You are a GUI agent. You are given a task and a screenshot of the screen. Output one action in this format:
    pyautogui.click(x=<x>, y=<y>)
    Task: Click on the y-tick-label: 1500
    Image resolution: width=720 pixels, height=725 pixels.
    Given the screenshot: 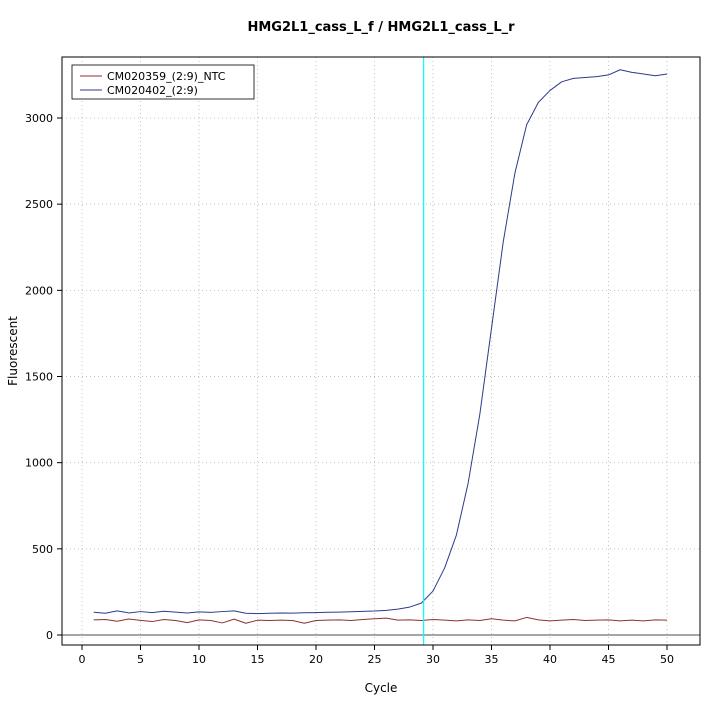 What is the action you would take?
    pyautogui.click(x=39, y=377)
    